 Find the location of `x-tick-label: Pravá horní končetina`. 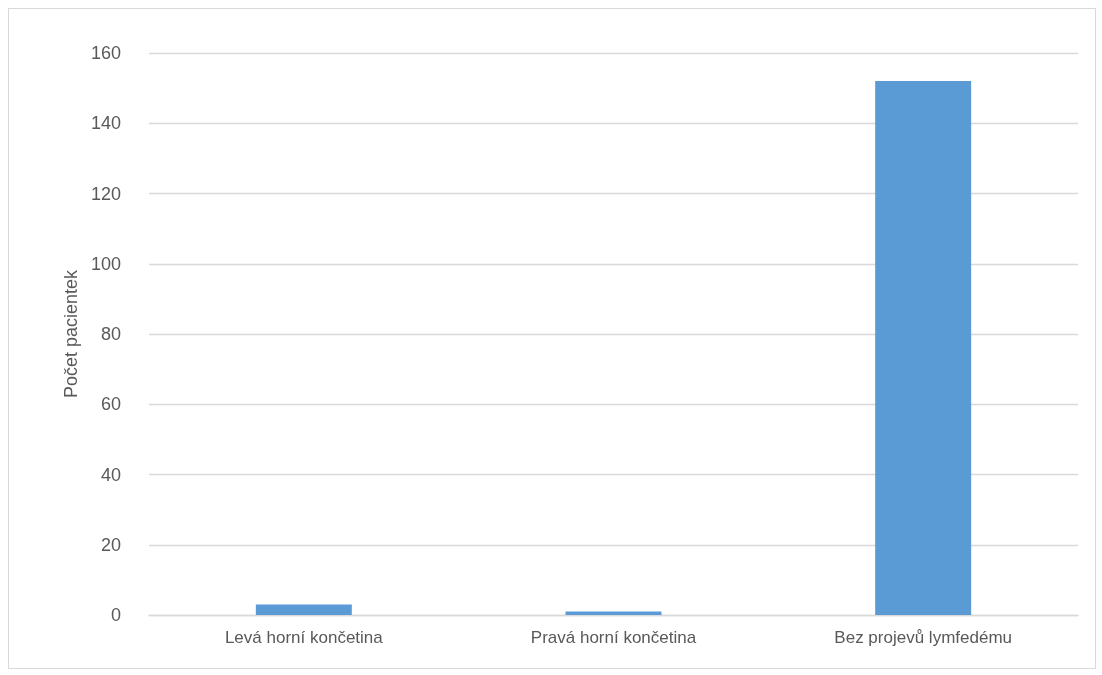

x-tick-label: Pravá horní končetina is located at coordinates (613, 637).